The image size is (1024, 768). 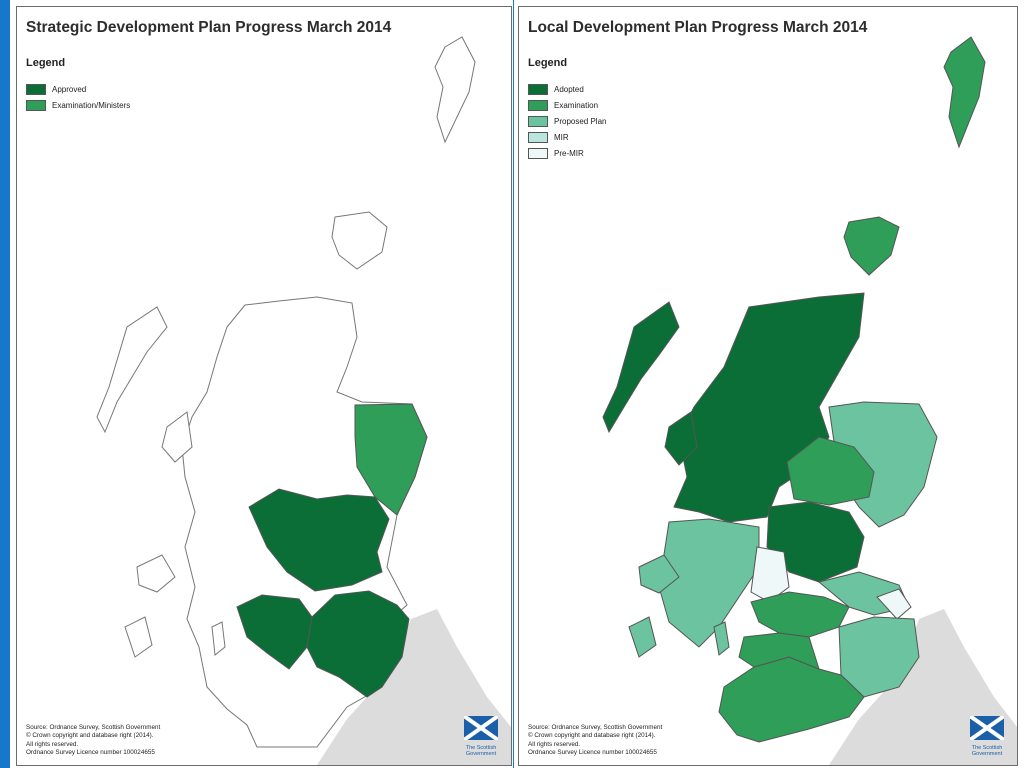 I want to click on window-frame-bar, so click(x=5, y=384).